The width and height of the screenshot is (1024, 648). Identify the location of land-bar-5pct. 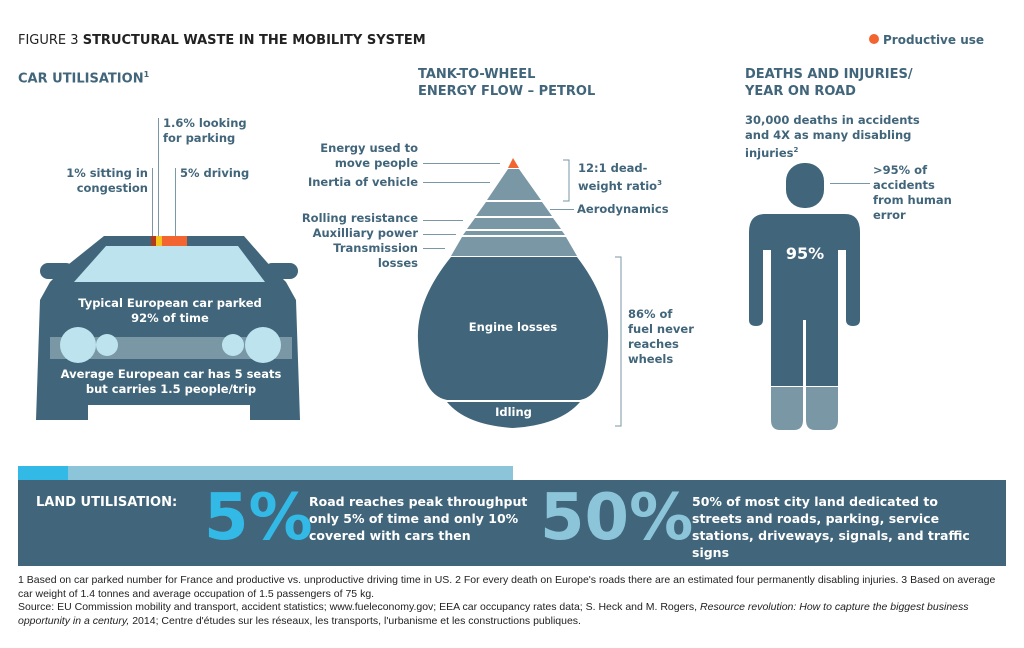
(43, 473).